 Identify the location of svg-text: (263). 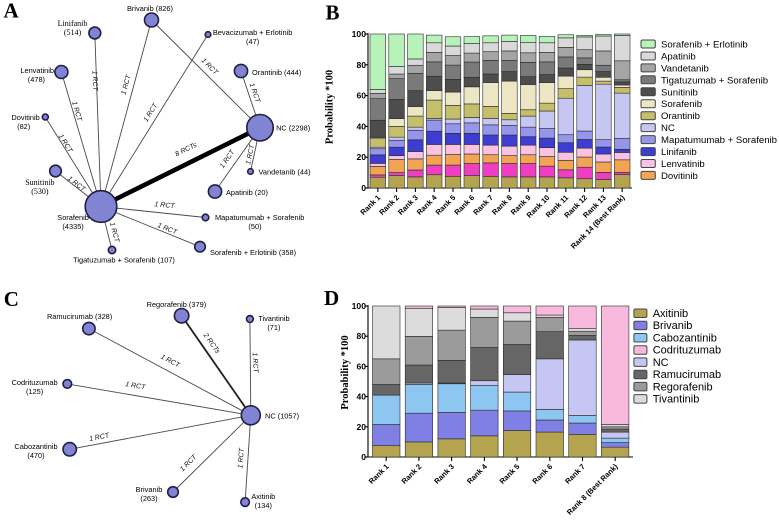
(148, 498).